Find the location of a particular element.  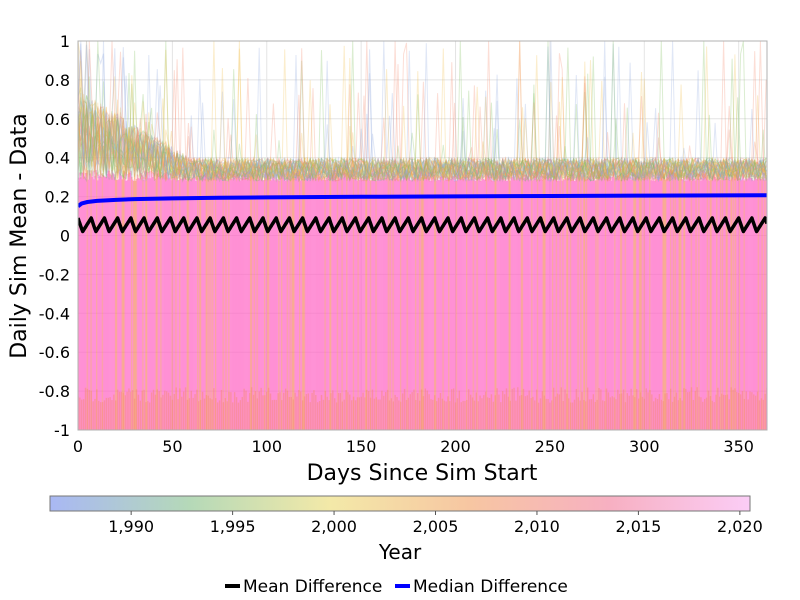

x-tick-label: 100 is located at coordinates (266, 446).